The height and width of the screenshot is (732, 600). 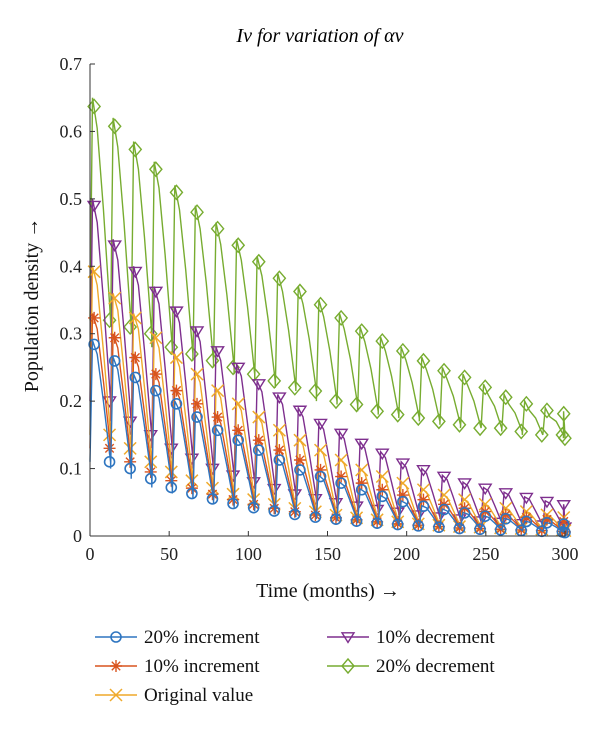 I want to click on y-tick-label: 0.1, so click(x=71, y=469).